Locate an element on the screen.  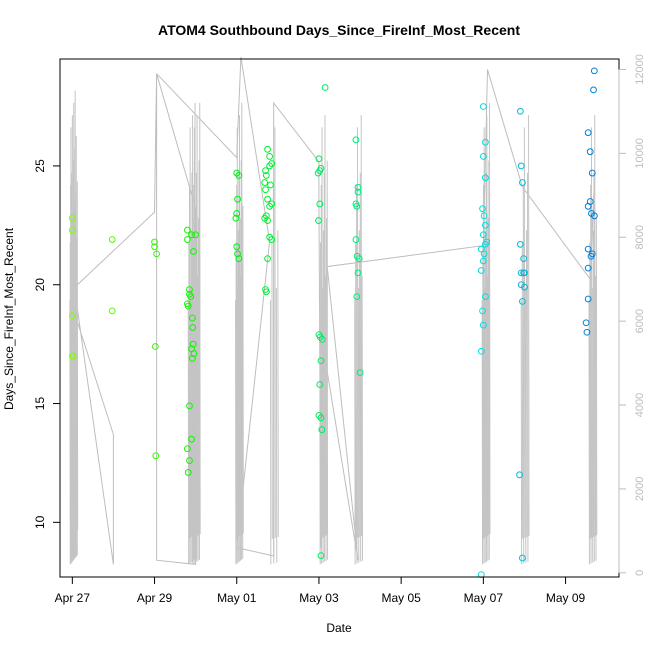
x-tick-label: Apr 29 is located at coordinates (155, 598).